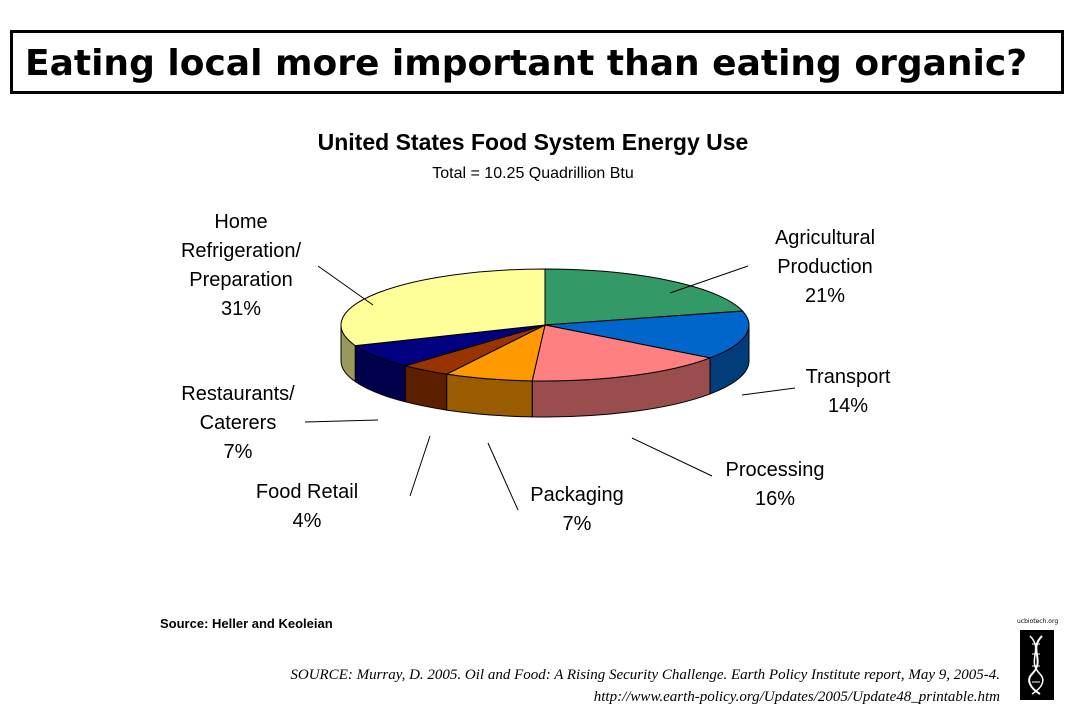 The height and width of the screenshot is (720, 1080). Describe the element at coordinates (443, 307) in the screenshot. I see `pie-slice-home` at that location.